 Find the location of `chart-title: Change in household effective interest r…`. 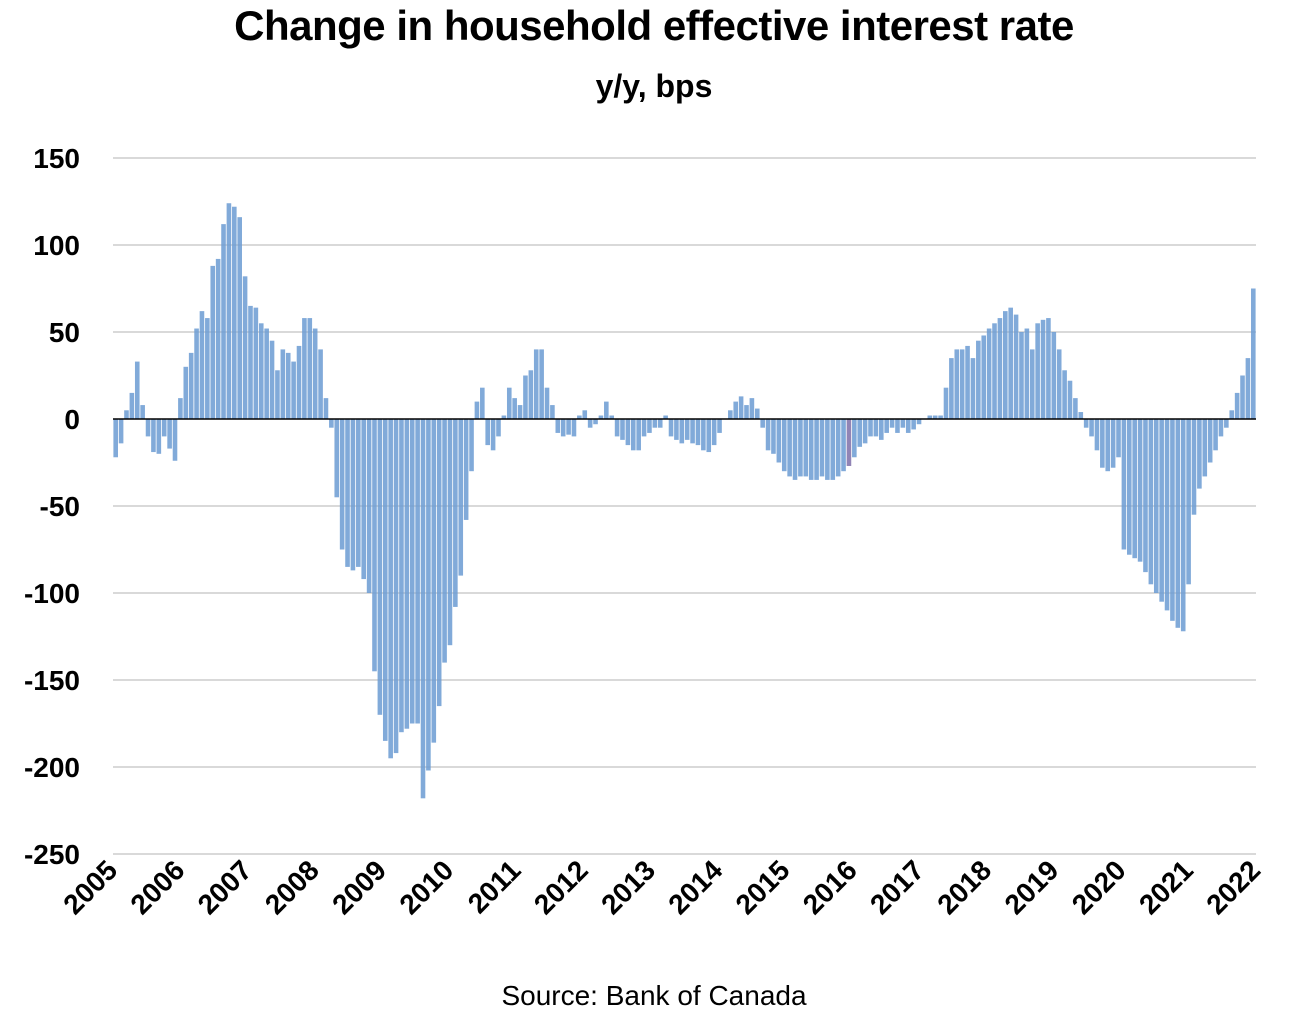

chart-title: Change in household effective interest r… is located at coordinates (654, 25).